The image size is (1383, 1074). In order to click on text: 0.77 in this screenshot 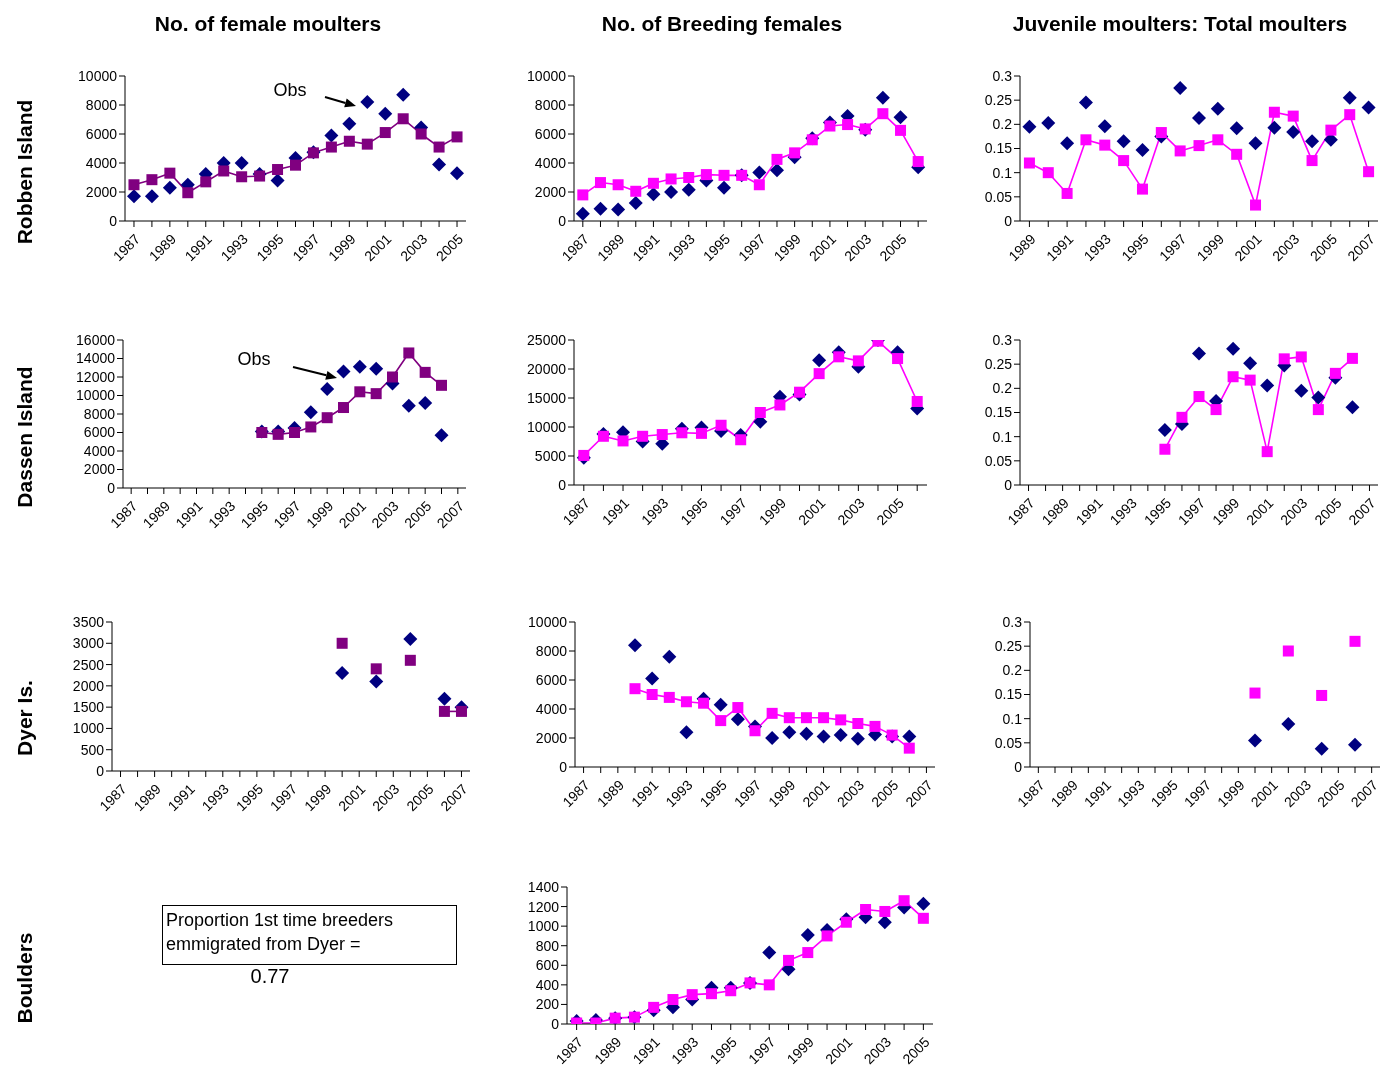, I will do `click(270, 976)`.